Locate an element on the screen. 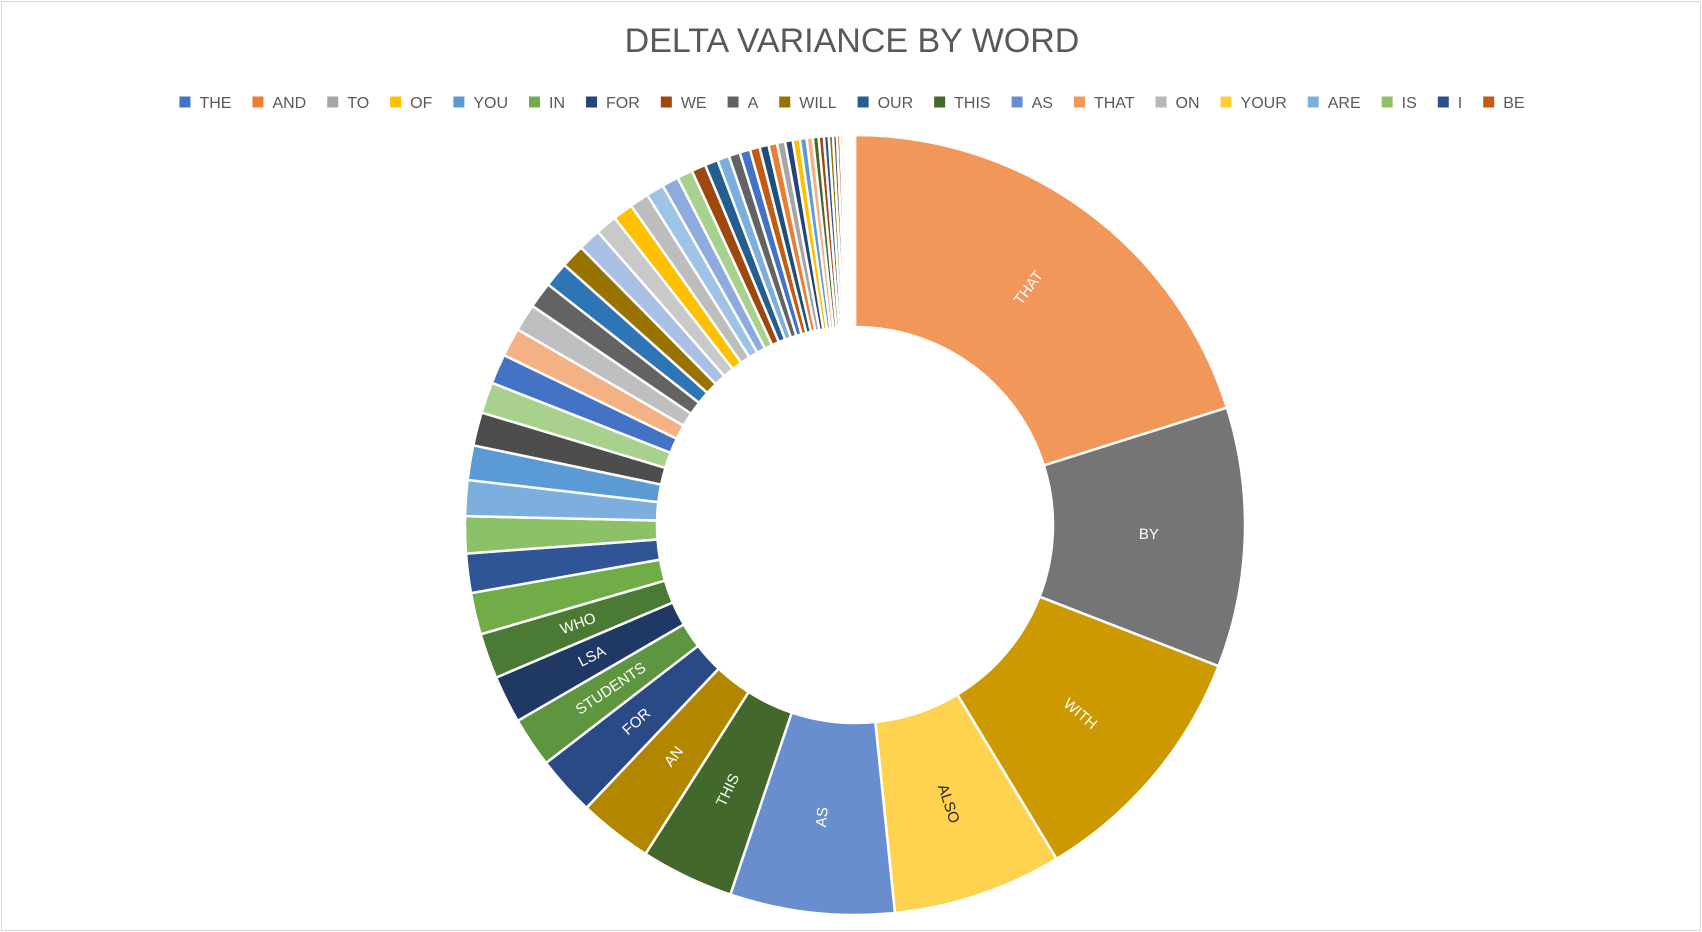 The image size is (1702, 932). legend-item: WILL is located at coordinates (808, 103).